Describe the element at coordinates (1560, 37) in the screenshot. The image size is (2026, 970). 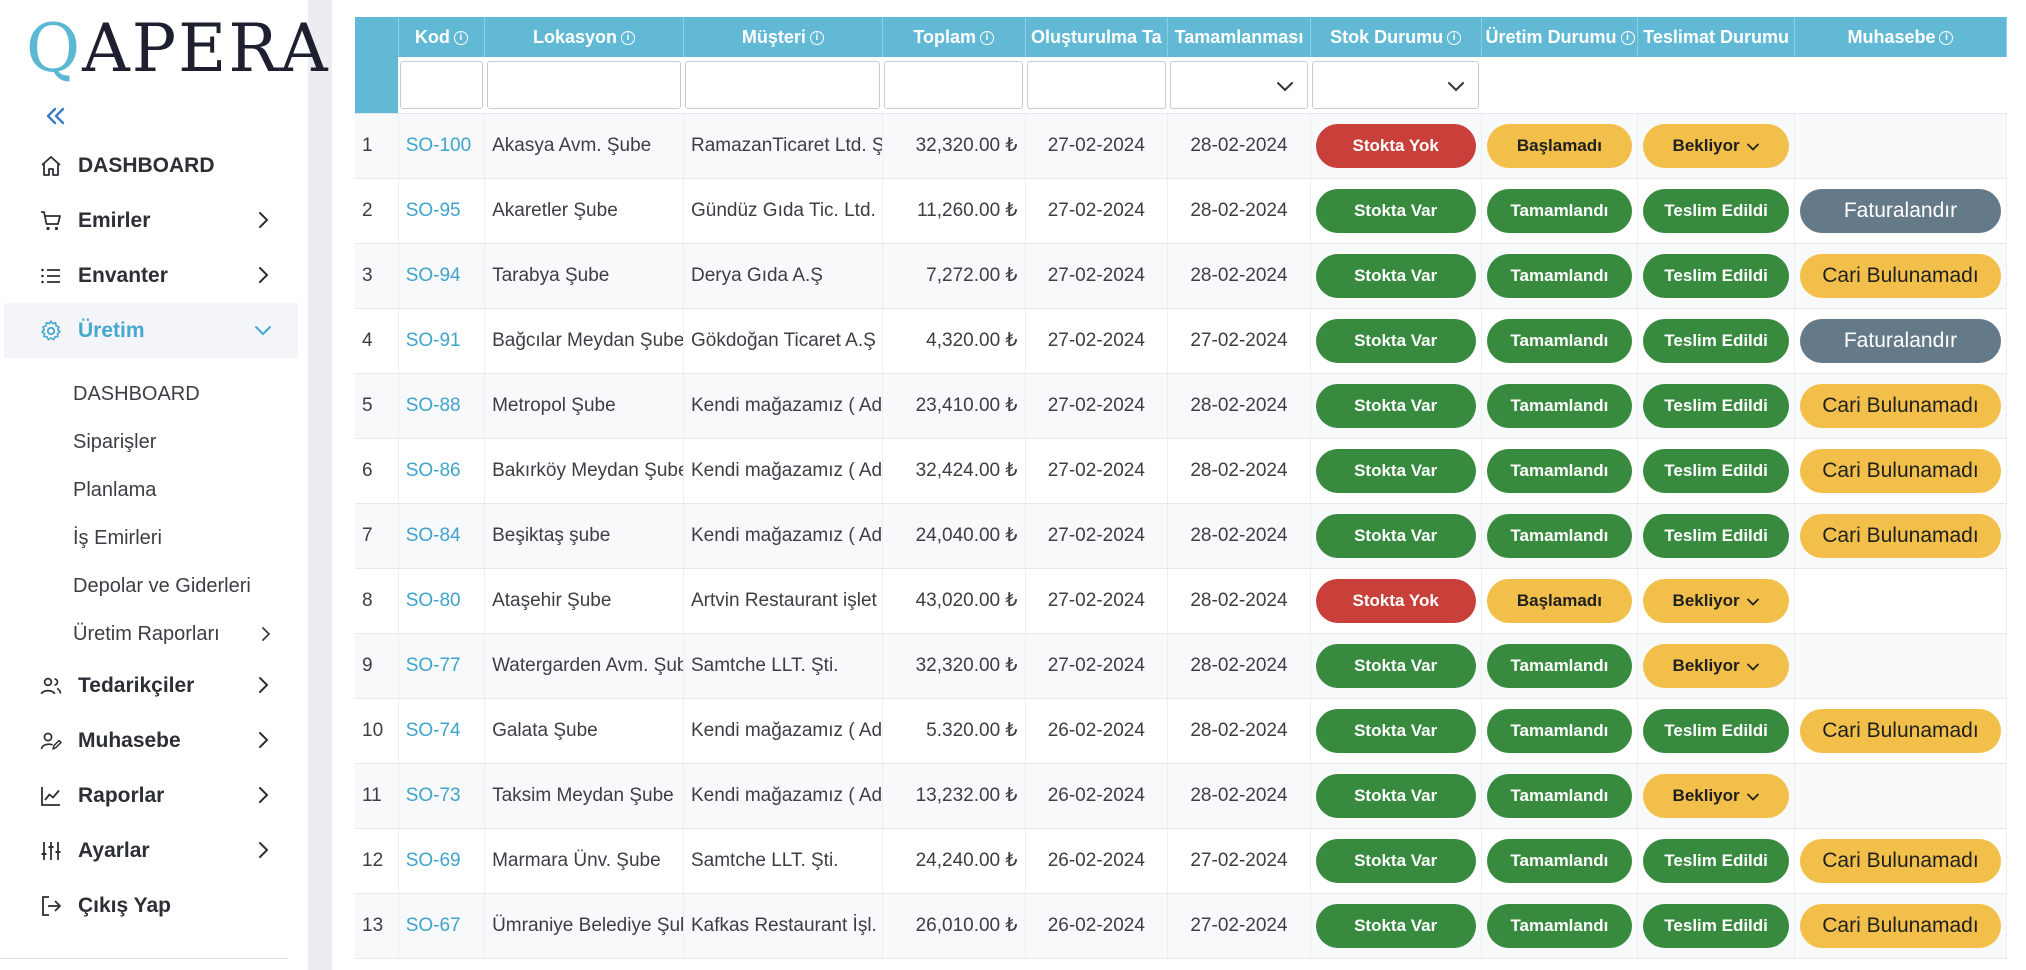
I see `column-header: Üretim Durumu i` at that location.